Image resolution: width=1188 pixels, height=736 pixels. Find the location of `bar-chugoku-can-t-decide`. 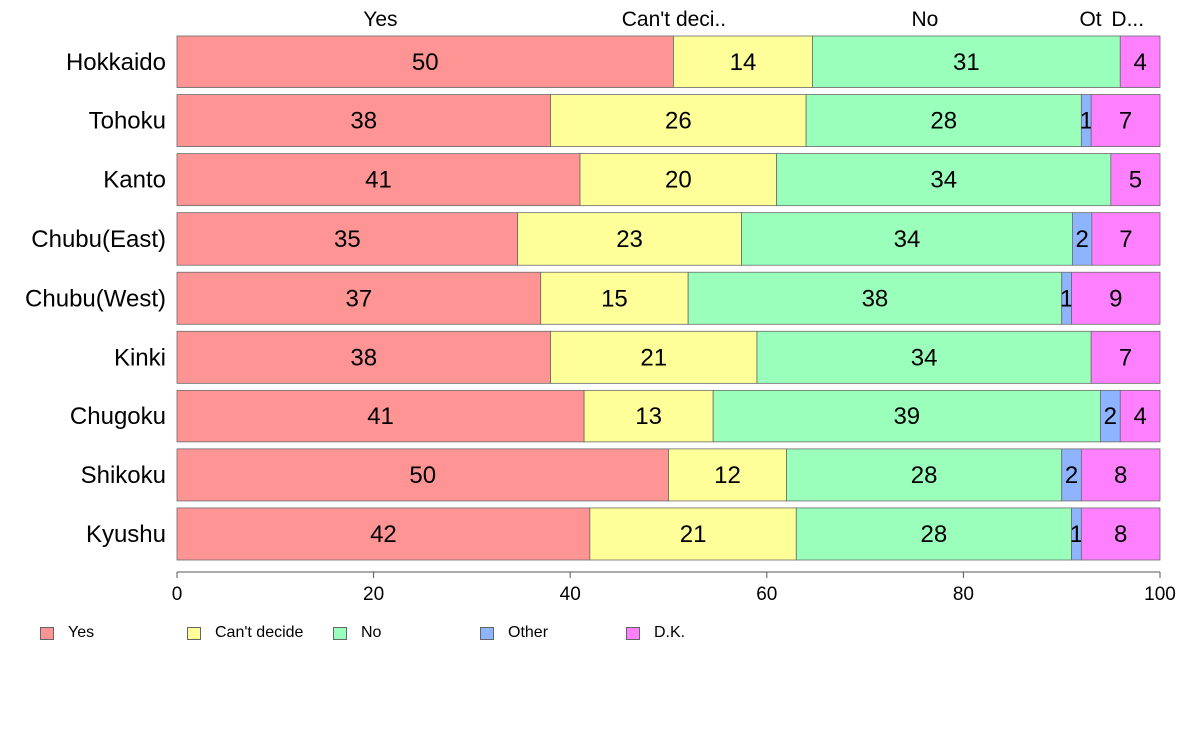

bar-chugoku-can-t-decide is located at coordinates (648, 416).